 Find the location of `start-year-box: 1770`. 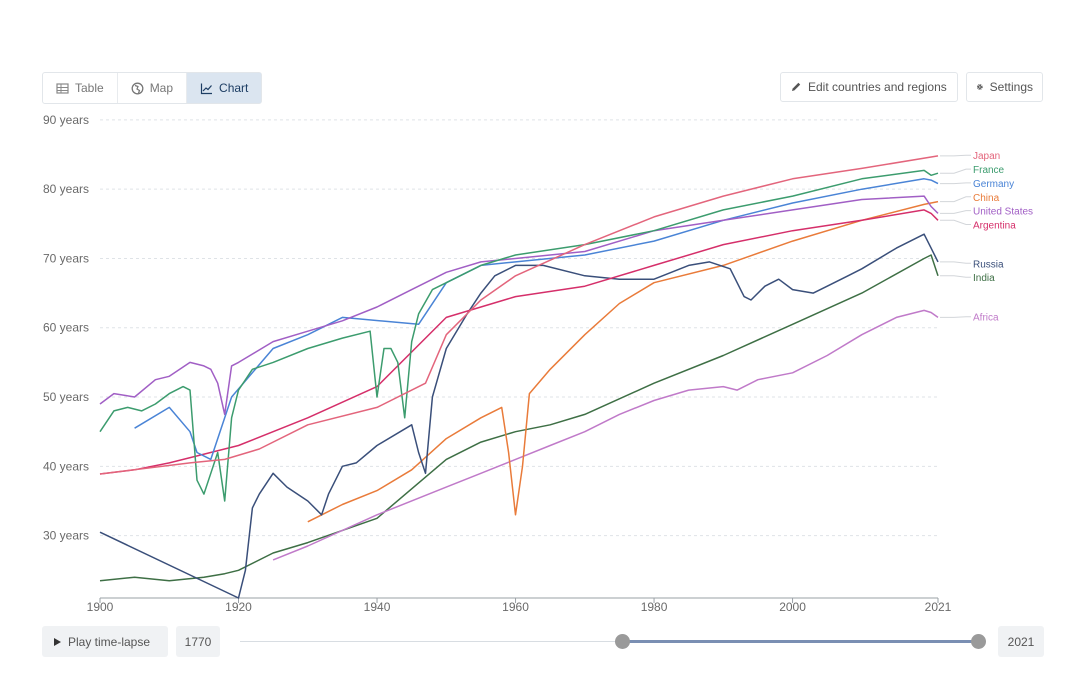

start-year-box: 1770 is located at coordinates (198, 641).